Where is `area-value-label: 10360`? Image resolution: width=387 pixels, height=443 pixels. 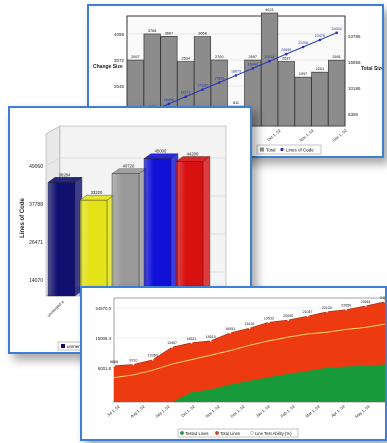 area-value-label: 10360 is located at coordinates (153, 356).